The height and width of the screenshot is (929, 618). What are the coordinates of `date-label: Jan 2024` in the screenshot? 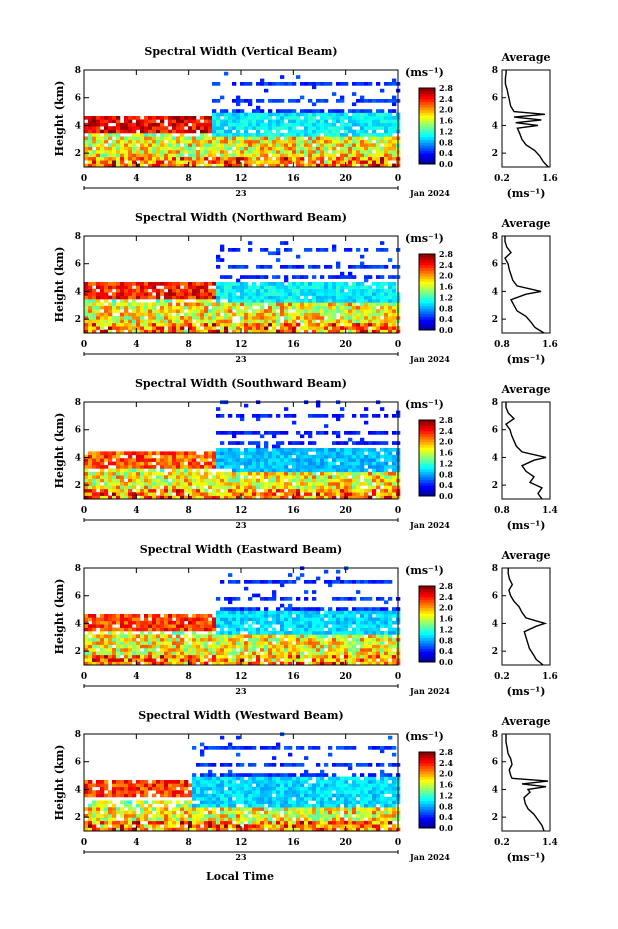 It's located at (429, 359).